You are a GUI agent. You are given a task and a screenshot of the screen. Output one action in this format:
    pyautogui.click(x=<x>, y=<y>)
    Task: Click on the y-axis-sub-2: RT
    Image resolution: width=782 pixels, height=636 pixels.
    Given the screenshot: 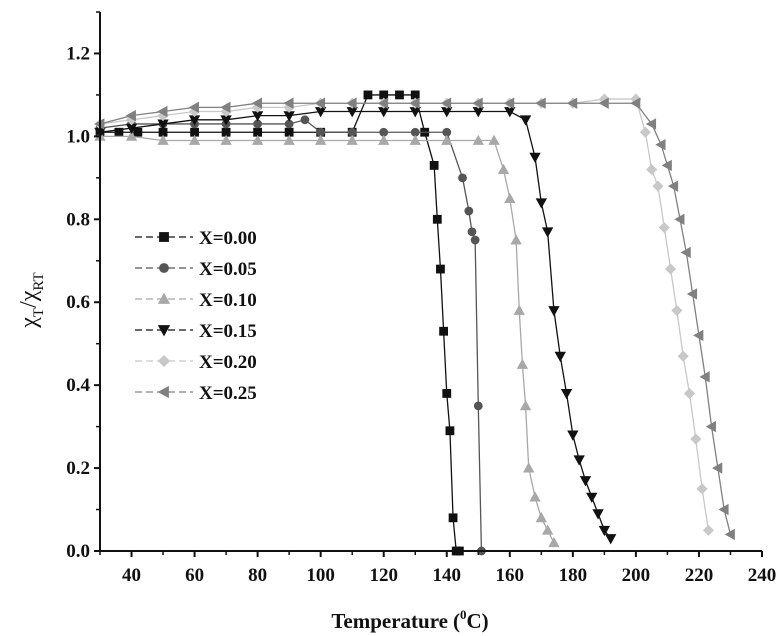 What is the action you would take?
    pyautogui.click(x=39, y=281)
    